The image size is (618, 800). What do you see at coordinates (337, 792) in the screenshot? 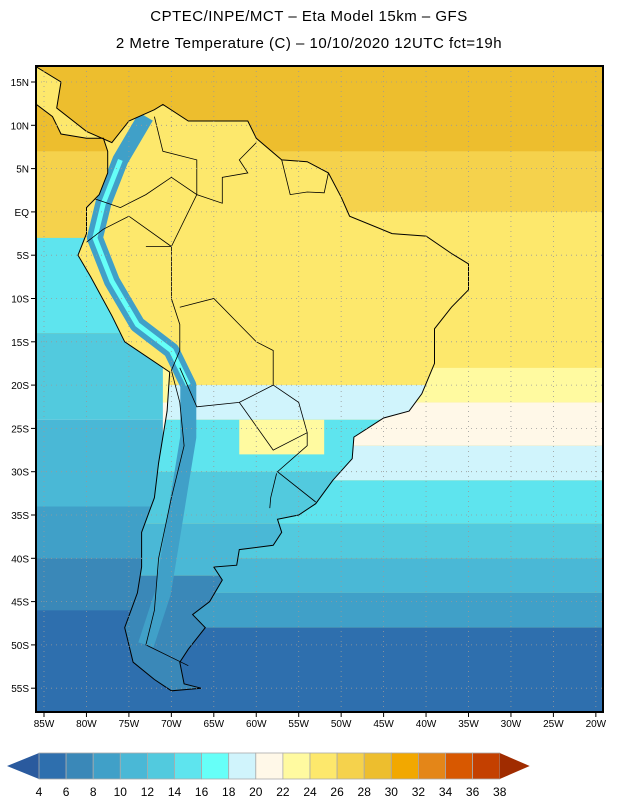
I see `colorbar-label: 26` at bounding box center [337, 792].